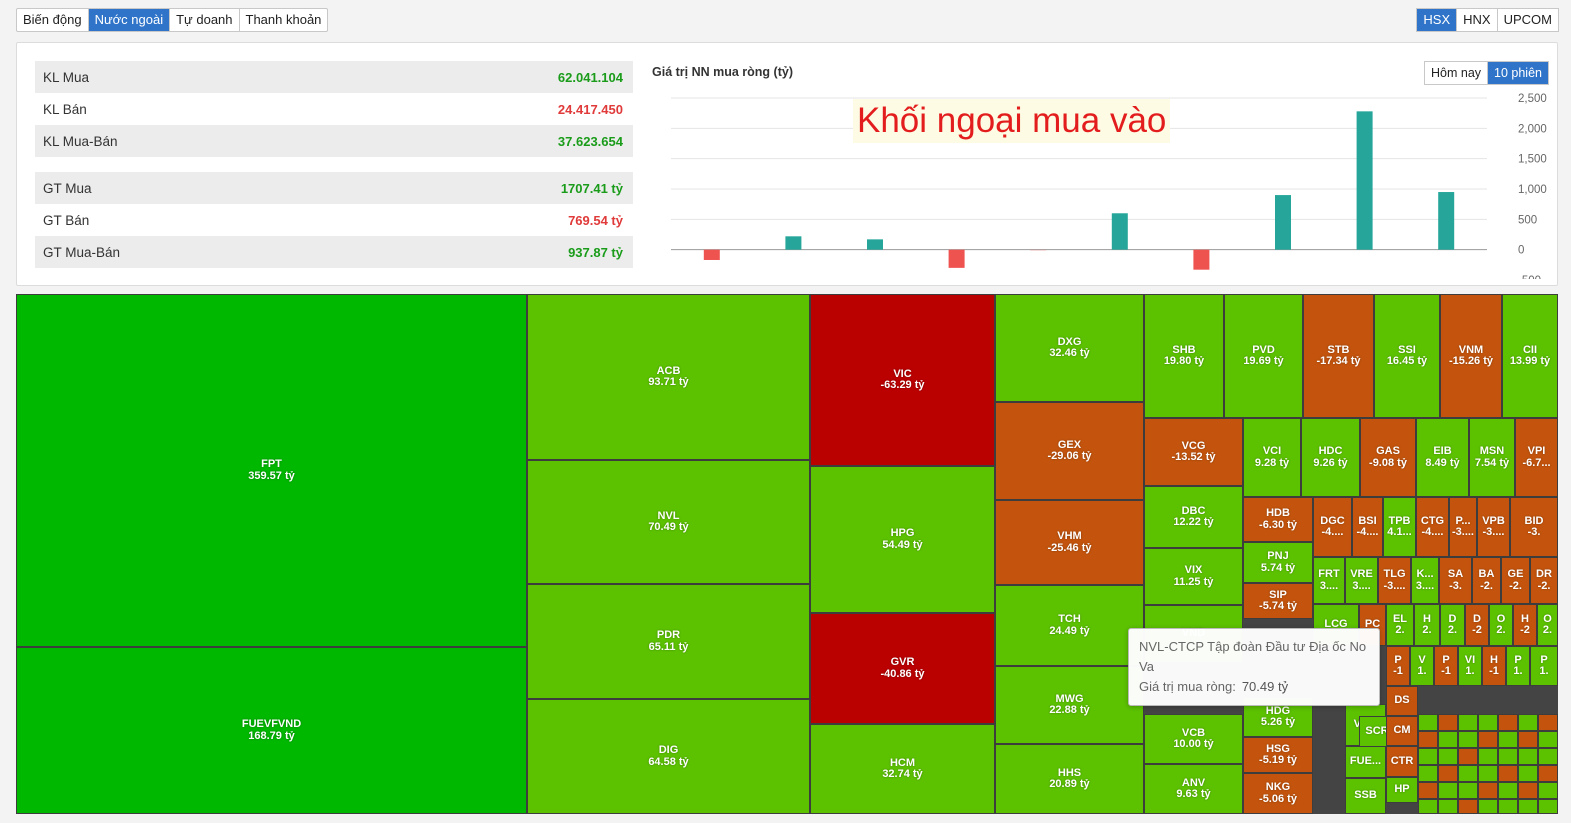 The image size is (1571, 823). Describe the element at coordinates (1193, 452) in the screenshot. I see `treemap-cell-vcg: VCG -13.52 tỷ` at that location.